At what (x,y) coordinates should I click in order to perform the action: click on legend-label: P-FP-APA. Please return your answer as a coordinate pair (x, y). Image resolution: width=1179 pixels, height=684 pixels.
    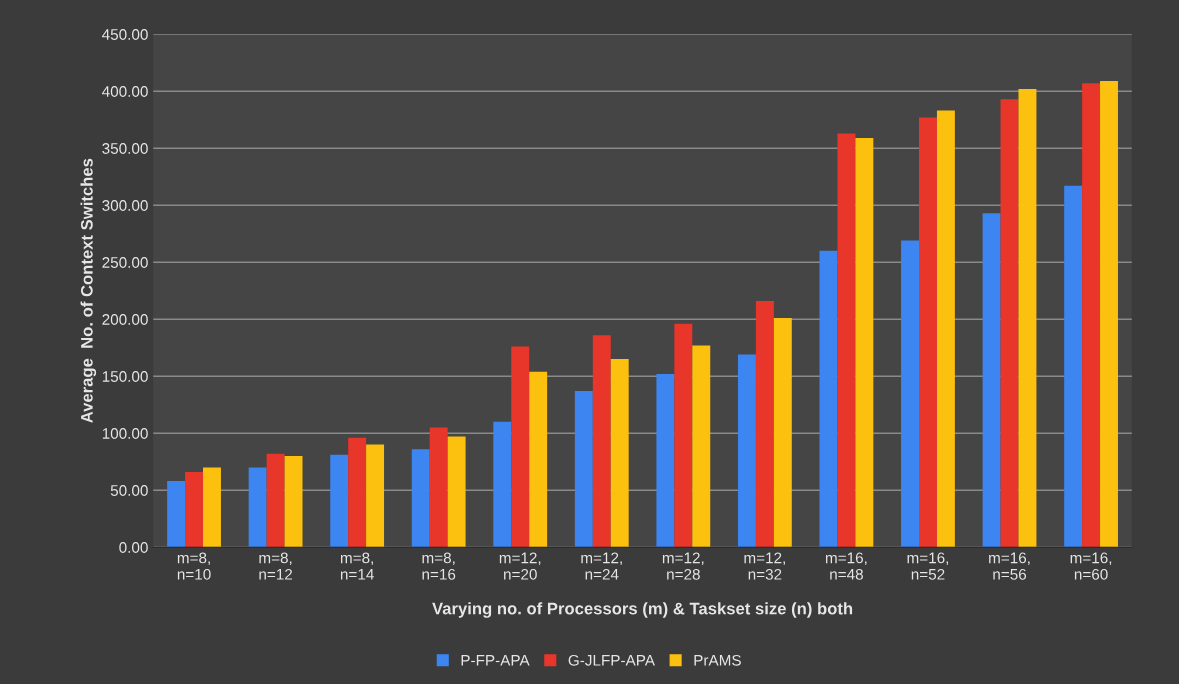
    Looking at the image, I should click on (495, 660).